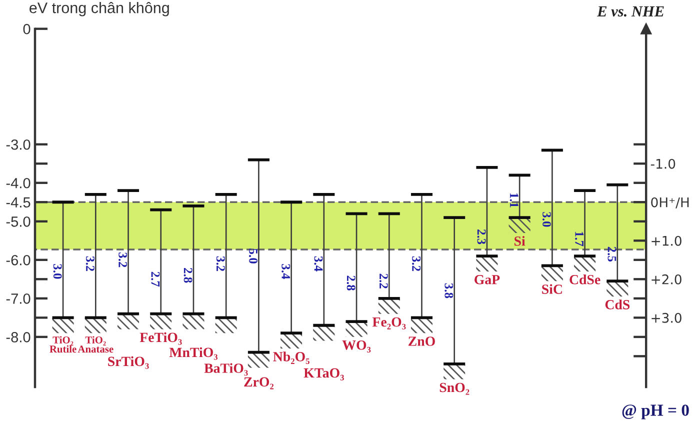 This screenshot has width=700, height=430. What do you see at coordinates (226, 369) in the screenshot?
I see `x-tick-label: BaTiO₃` at bounding box center [226, 369].